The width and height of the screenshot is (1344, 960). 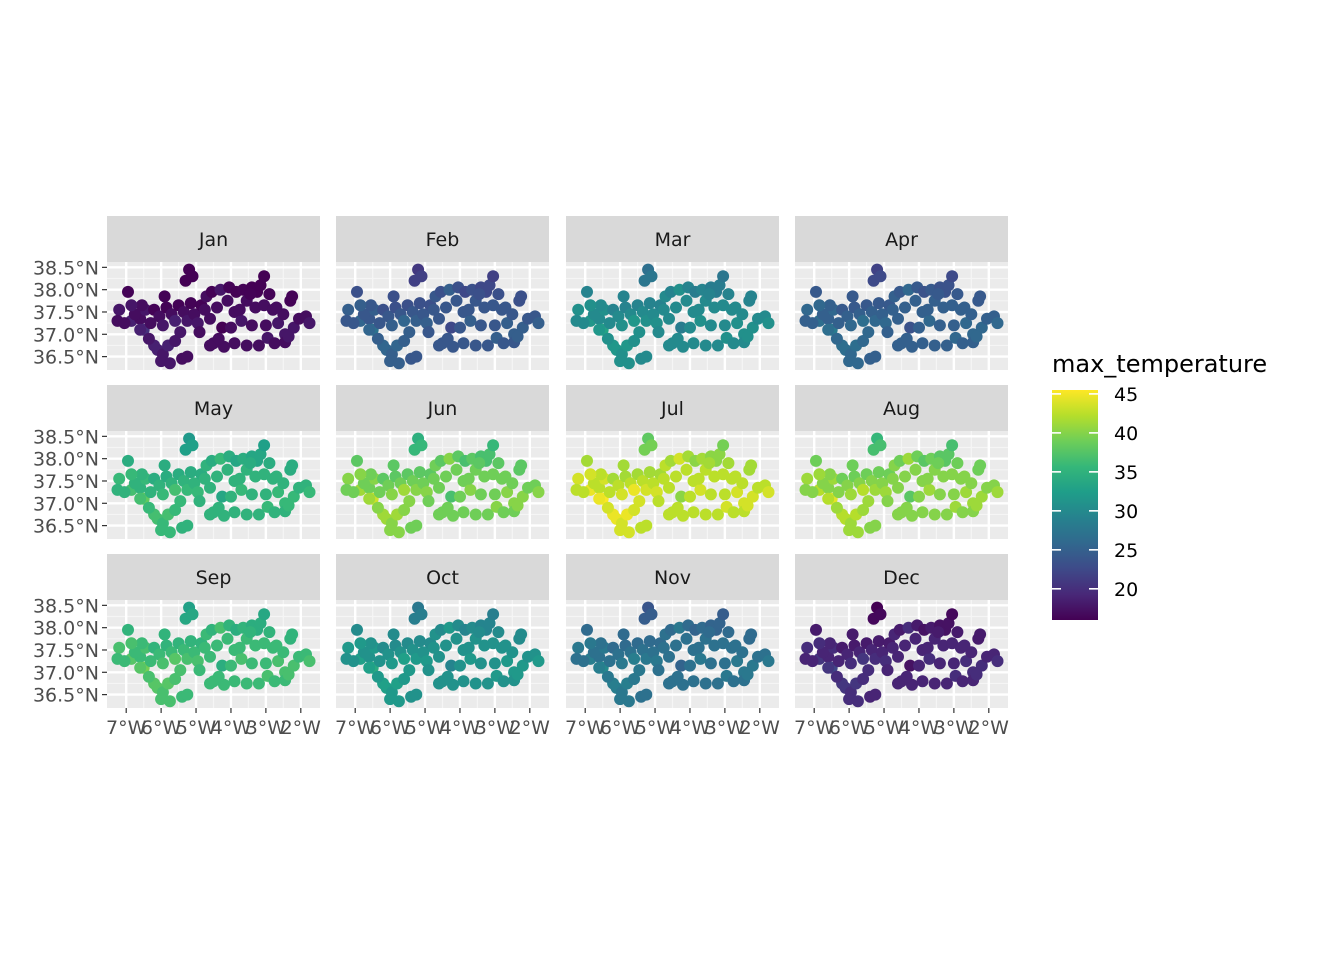 I want to click on strip-label: Mar, so click(x=673, y=240).